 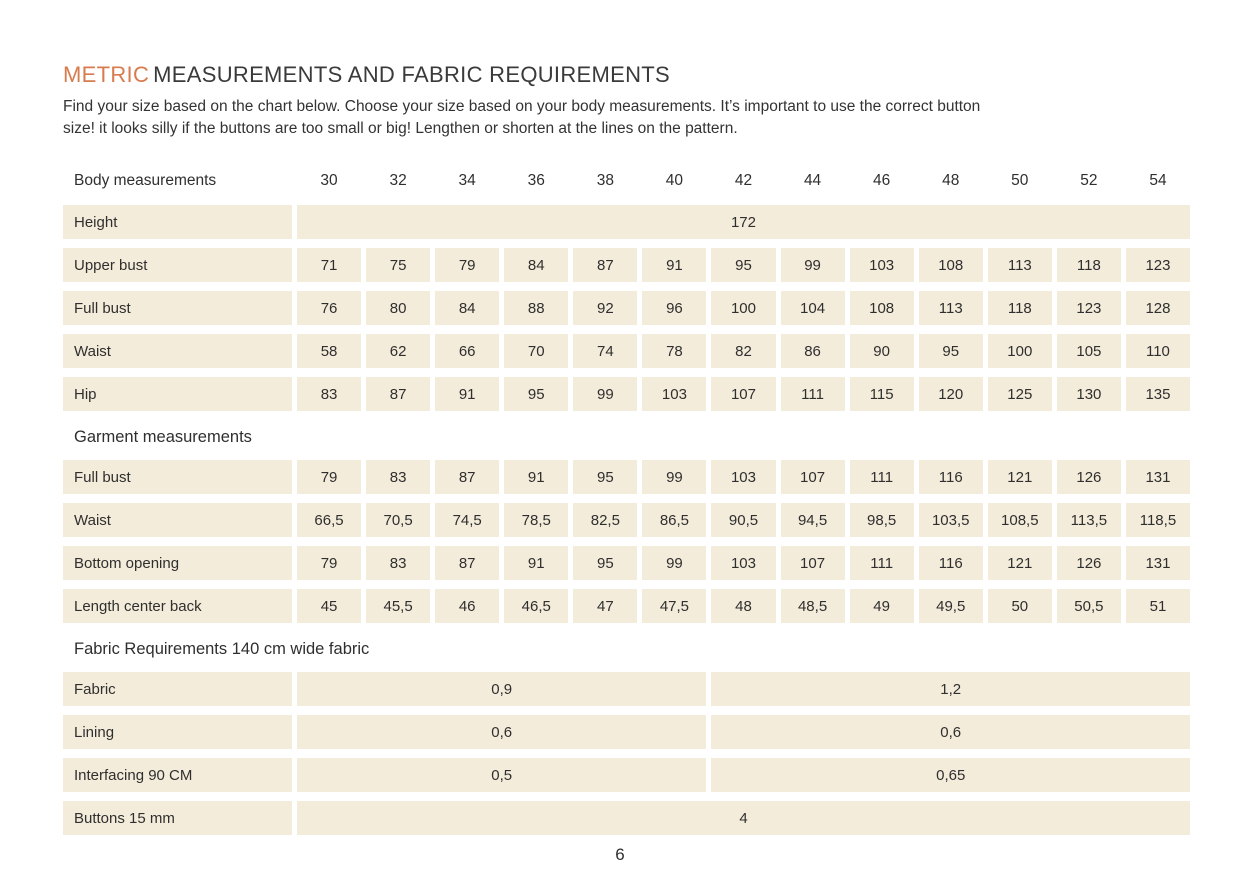 I want to click on measurement-cell: 110, so click(x=1157, y=351).